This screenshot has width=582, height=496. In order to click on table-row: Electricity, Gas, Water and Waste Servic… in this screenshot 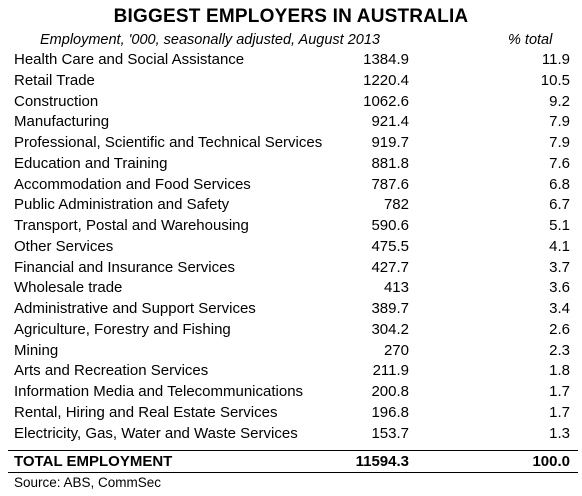, I will do `click(291, 434)`.